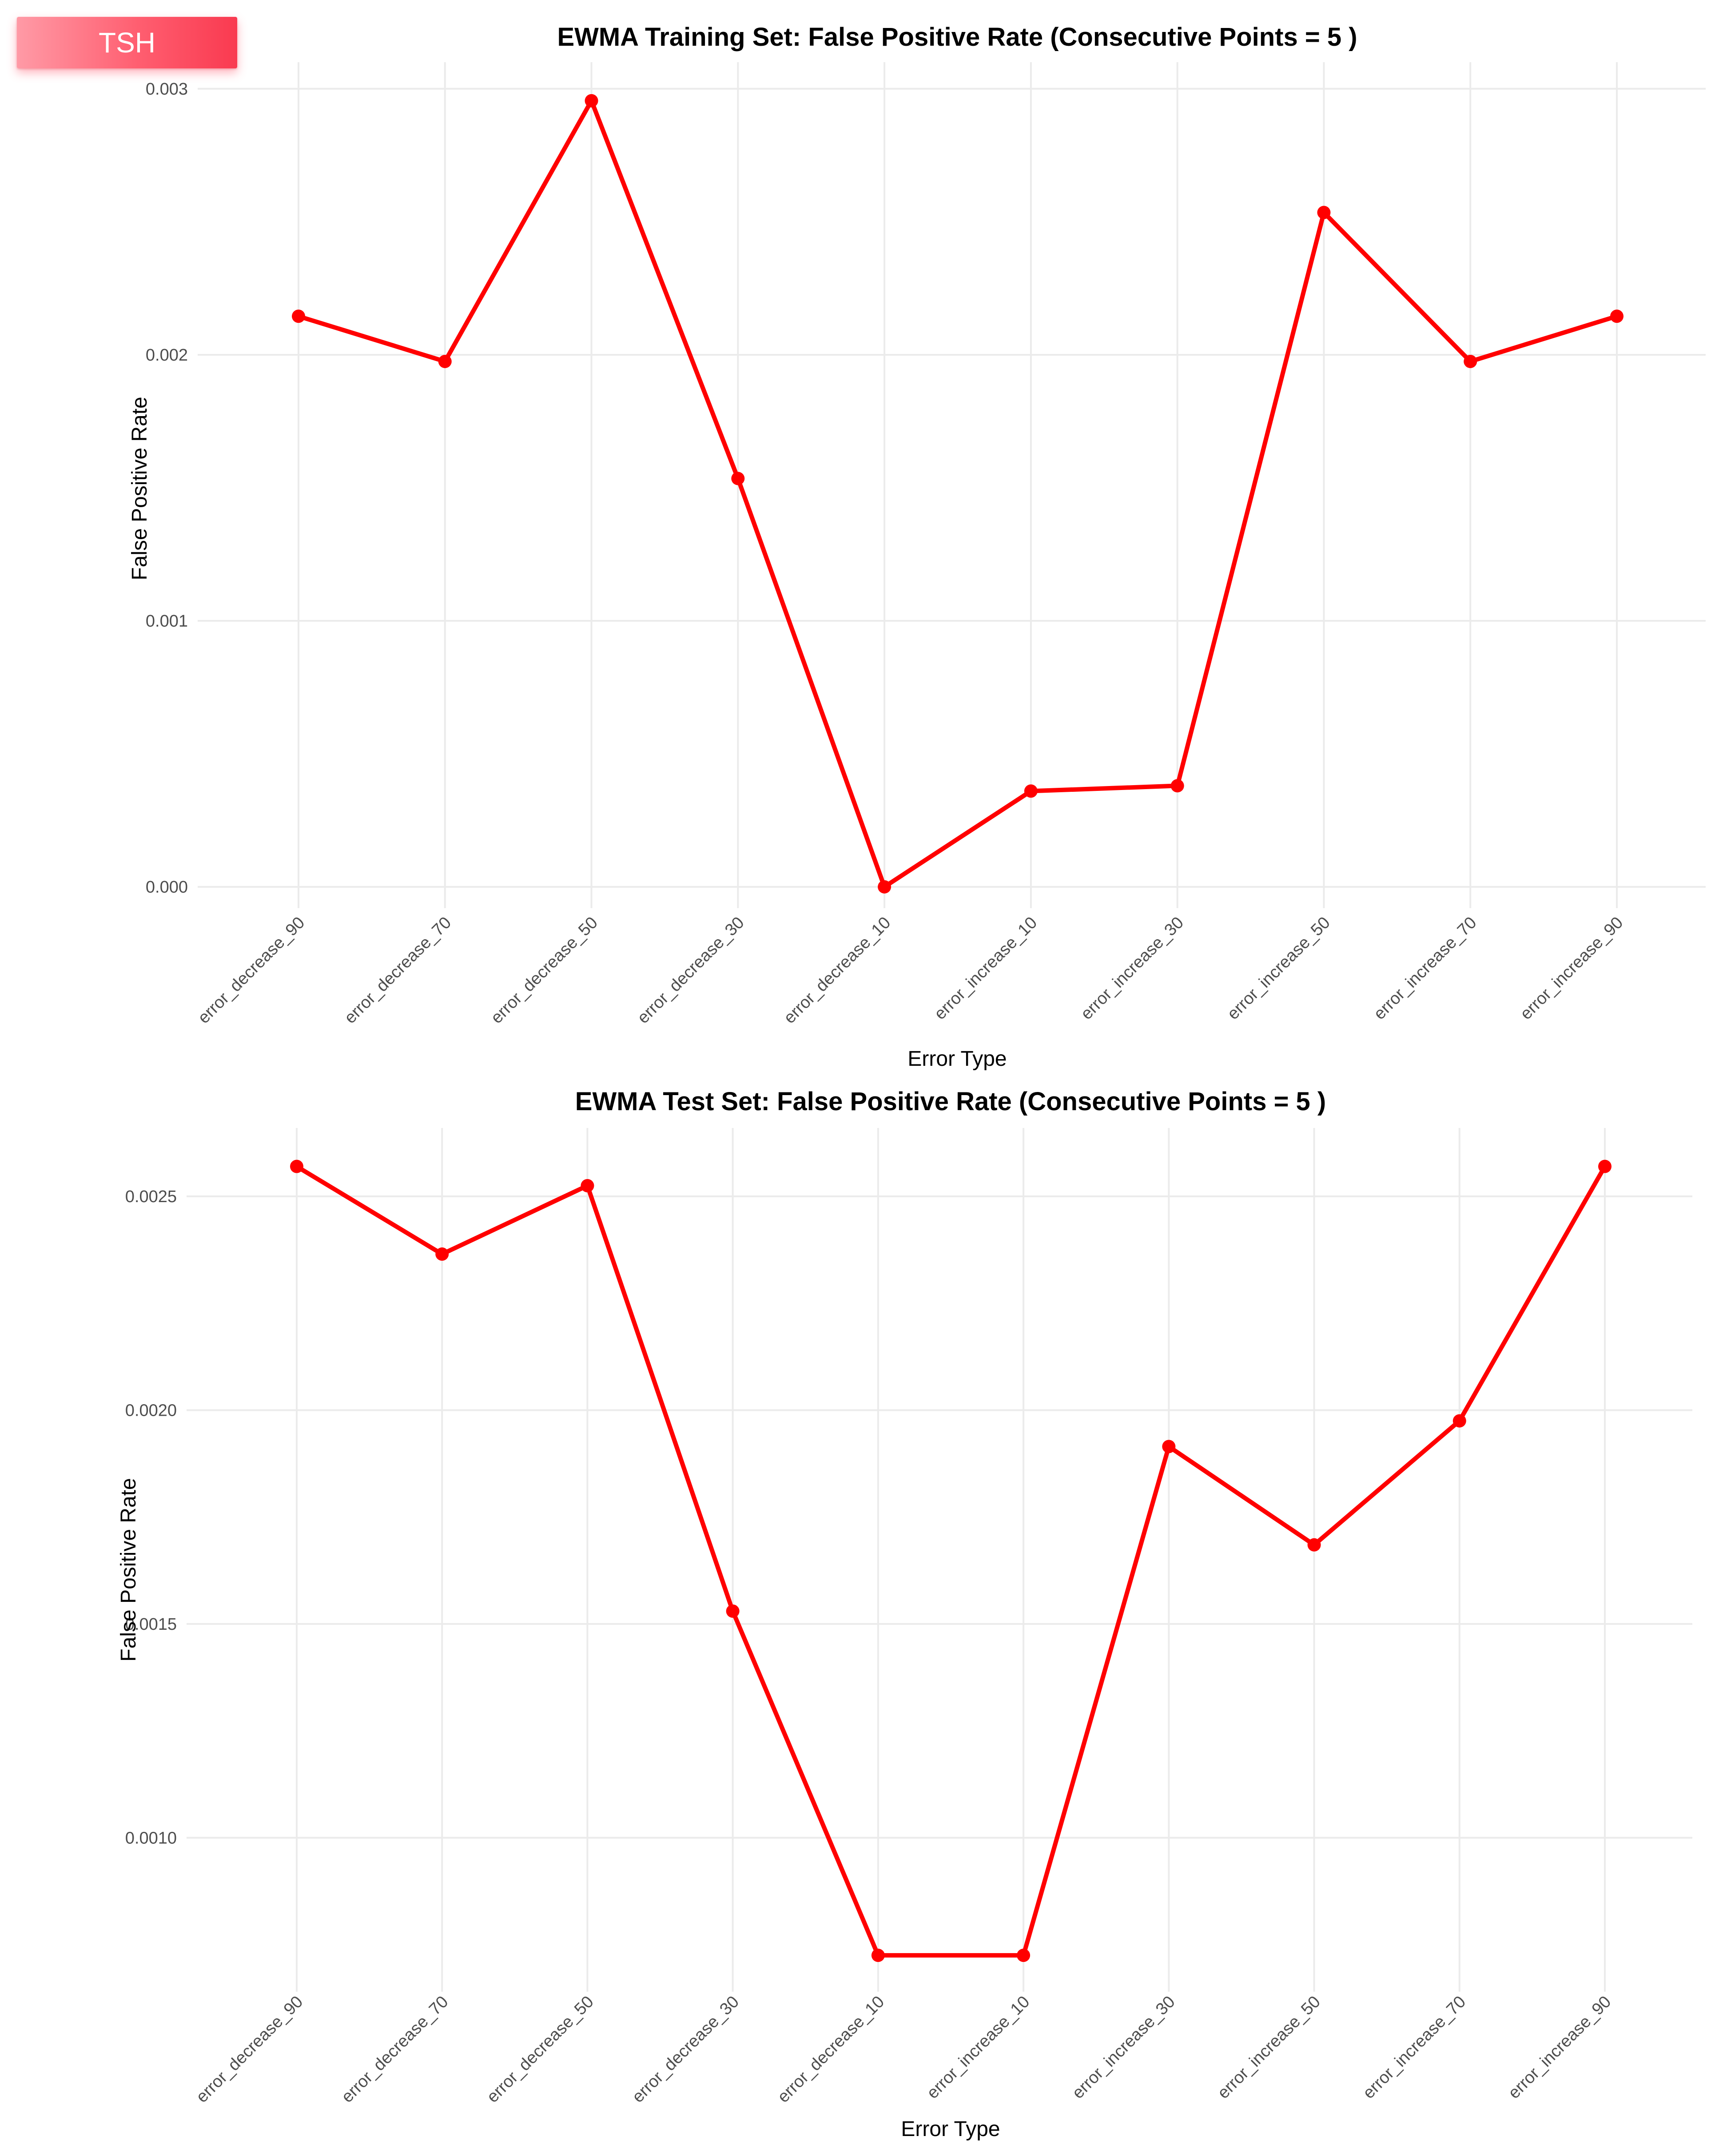 The height and width of the screenshot is (2156, 1719). I want to click on tsh-badge: TSH, so click(127, 43).